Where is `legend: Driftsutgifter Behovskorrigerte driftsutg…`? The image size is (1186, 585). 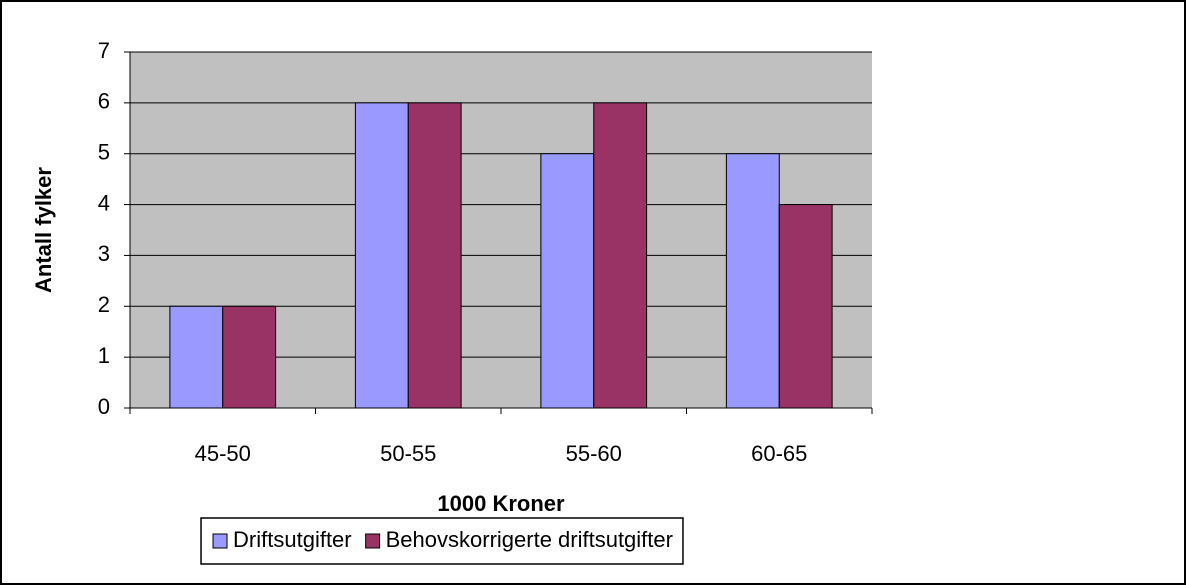
legend: Driftsutgifter Behovskorrigerte driftsutg… is located at coordinates (442, 541).